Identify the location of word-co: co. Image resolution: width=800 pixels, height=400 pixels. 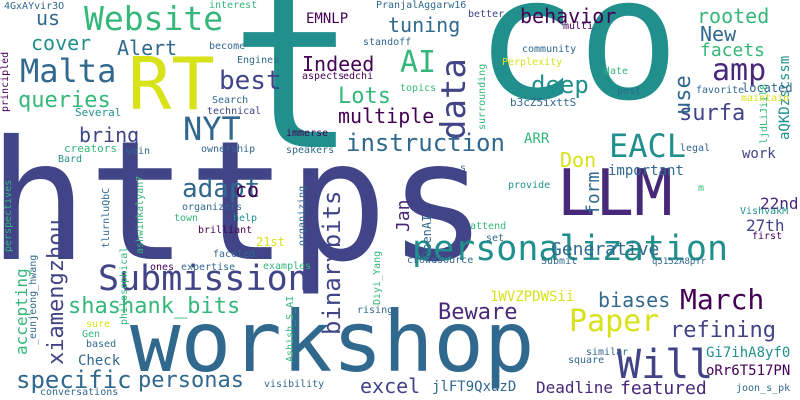
(577, 69).